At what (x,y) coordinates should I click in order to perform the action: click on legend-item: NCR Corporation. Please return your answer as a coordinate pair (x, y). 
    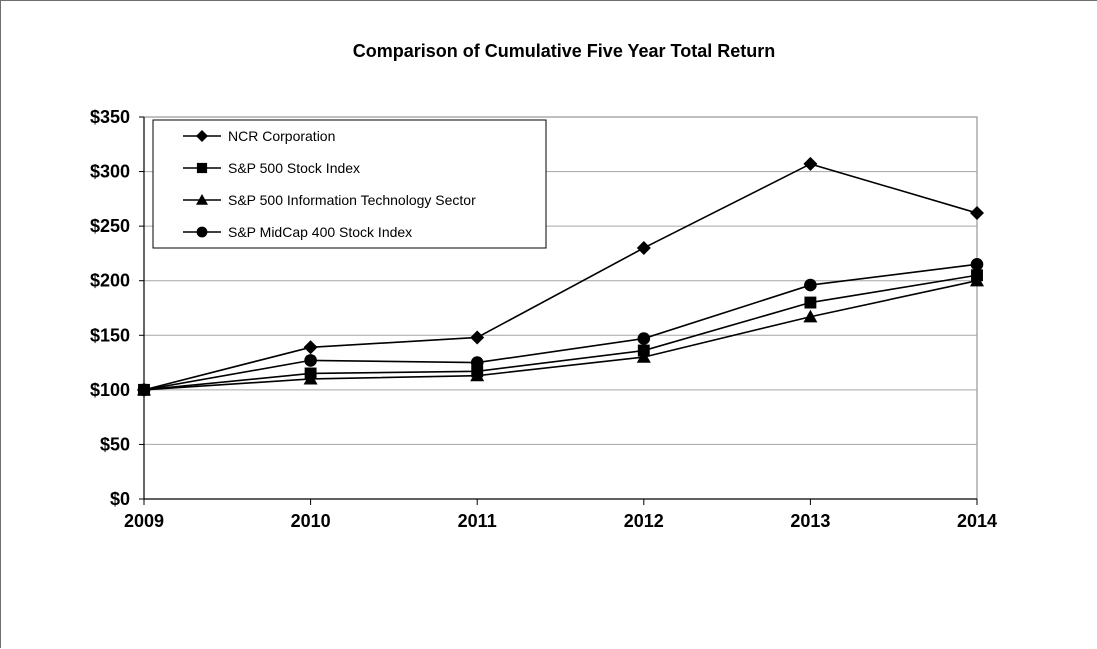
    Looking at the image, I should click on (259, 136).